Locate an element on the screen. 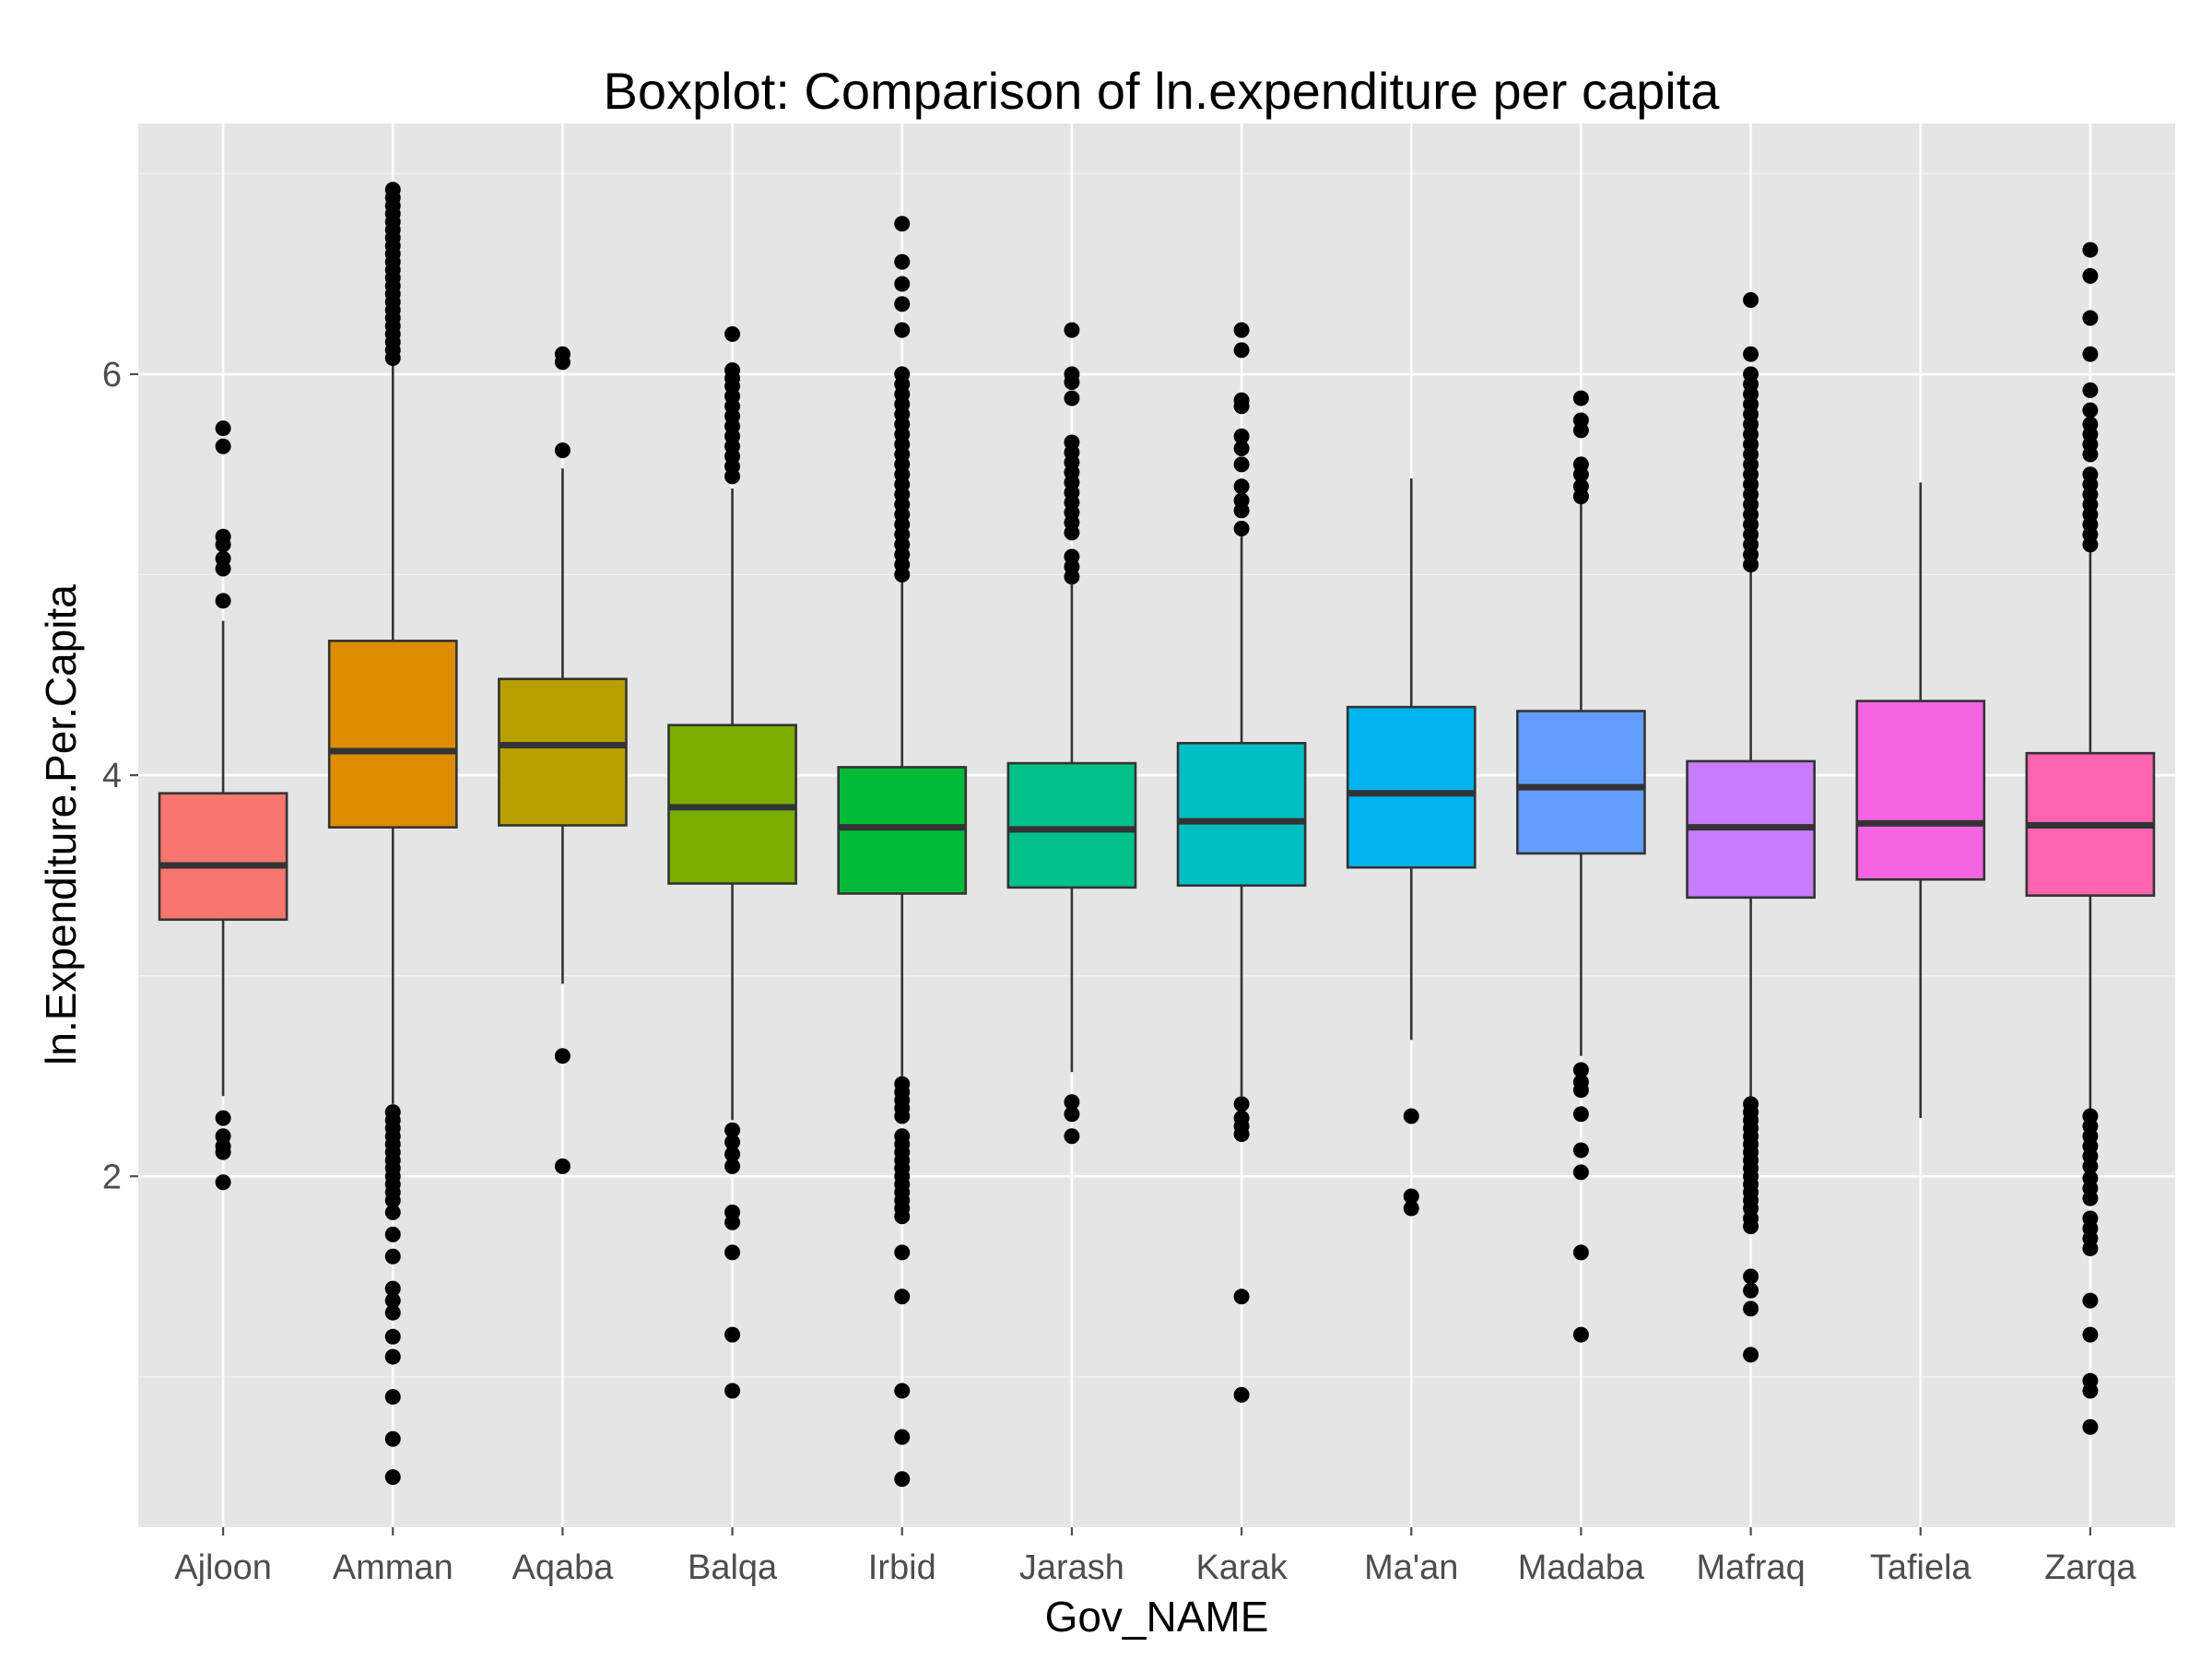 The width and height of the screenshot is (2212, 1659). x-tick-label: Aqaba is located at coordinates (563, 1567).